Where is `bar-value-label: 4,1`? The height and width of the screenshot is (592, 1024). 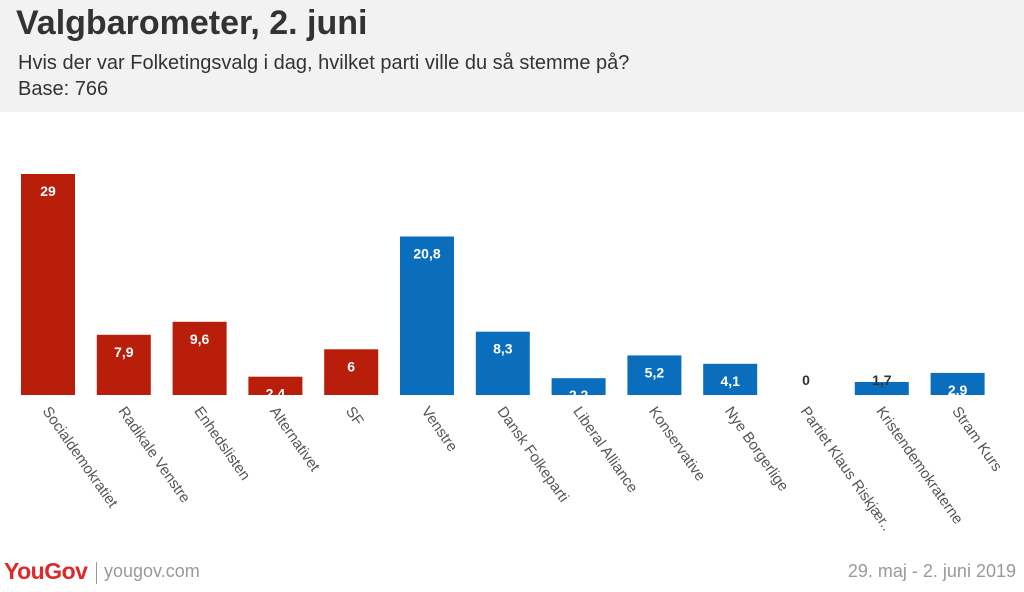
bar-value-label: 4,1 is located at coordinates (730, 381).